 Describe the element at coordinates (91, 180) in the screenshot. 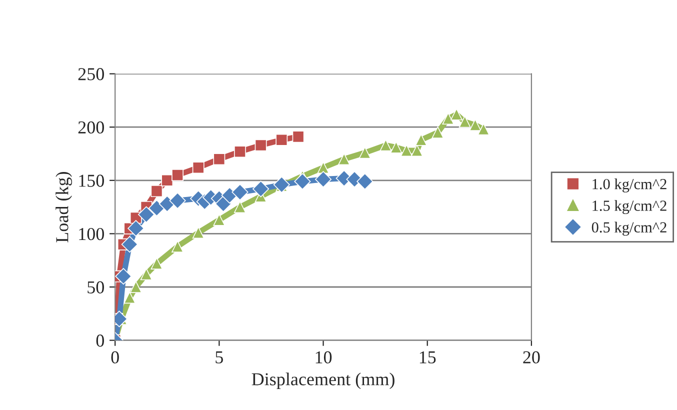

I see `y-tick-label: 150` at that location.